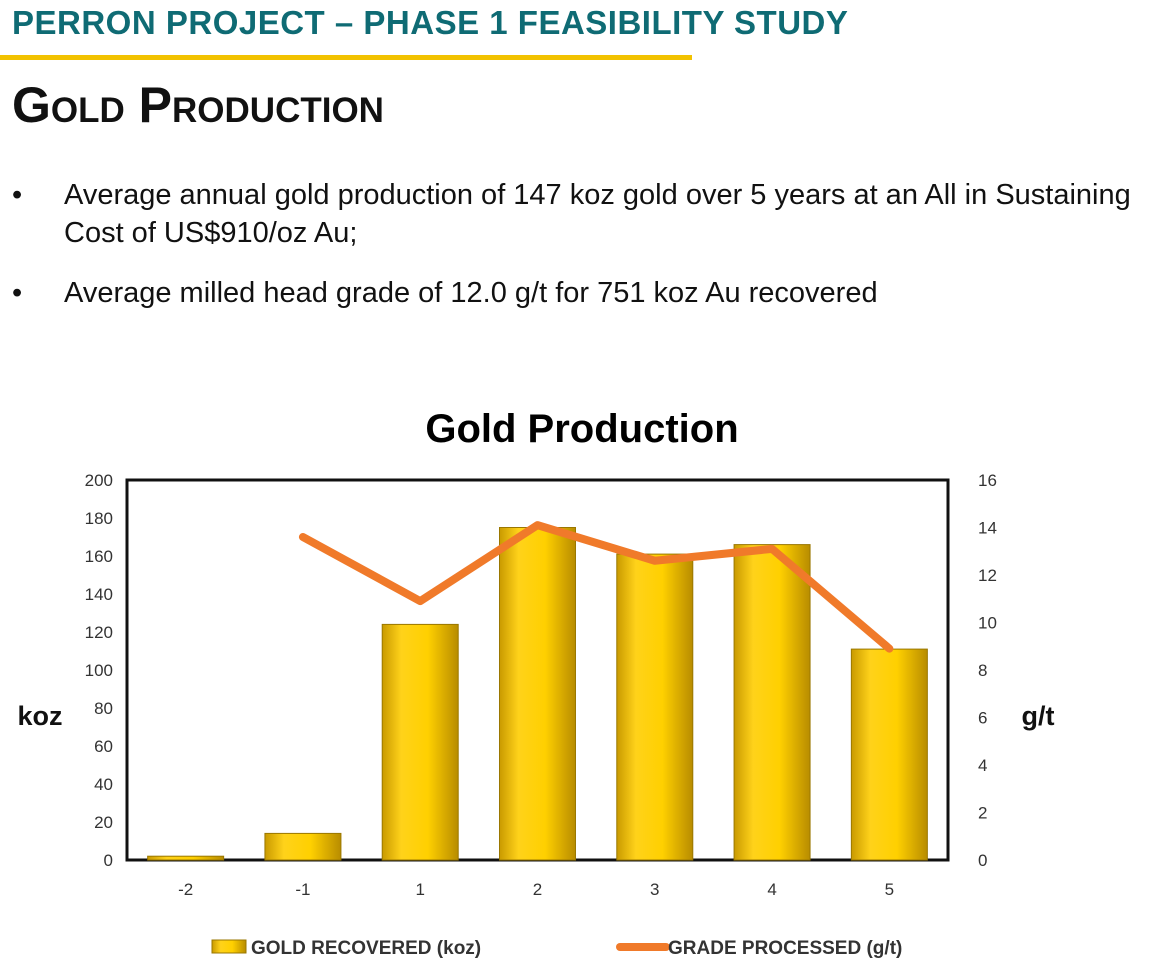 Image resolution: width=1165 pixels, height=963 pixels. What do you see at coordinates (987, 670) in the screenshot?
I see `y2-axis-ticks: 0 2 4 6 8 10 12 14 16` at bounding box center [987, 670].